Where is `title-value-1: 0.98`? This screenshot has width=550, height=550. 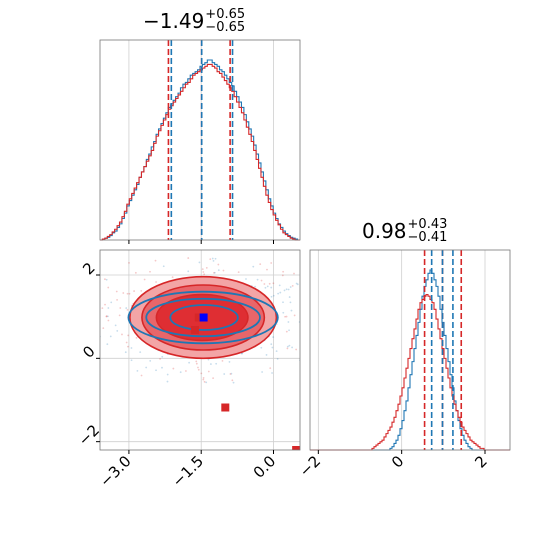 title-value-1: 0.98 is located at coordinates (384, 231).